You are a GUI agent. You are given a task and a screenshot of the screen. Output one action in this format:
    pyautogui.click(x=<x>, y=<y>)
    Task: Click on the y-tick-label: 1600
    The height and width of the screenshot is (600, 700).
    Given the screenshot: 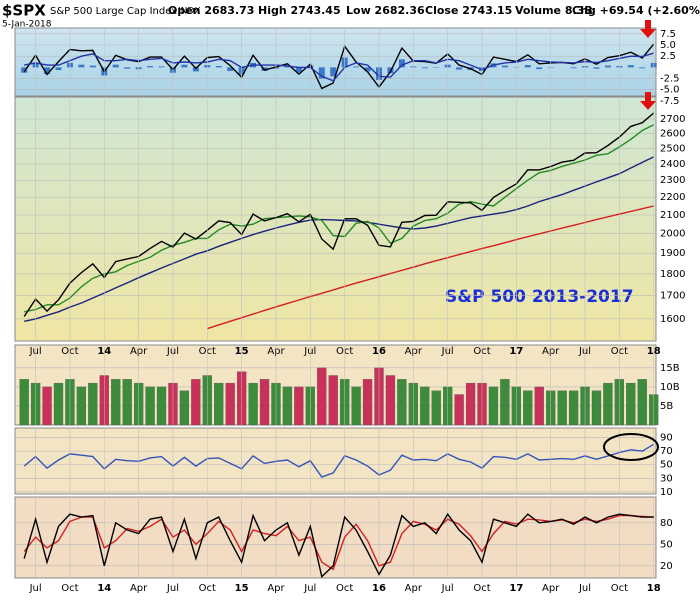 What is the action you would take?
    pyautogui.click(x=672, y=319)
    